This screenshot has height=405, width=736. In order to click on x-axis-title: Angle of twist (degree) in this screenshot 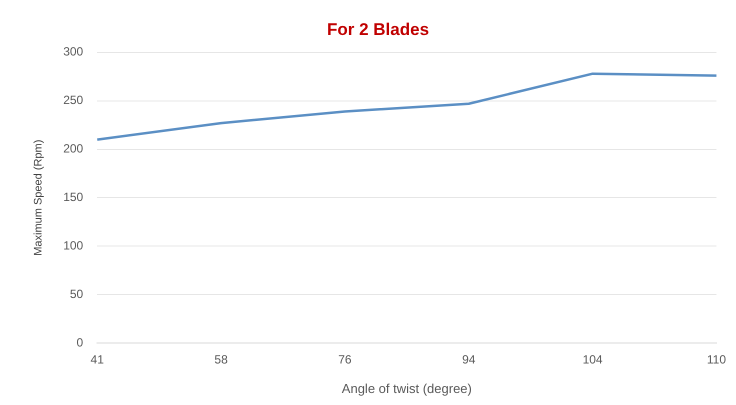, I will do `click(407, 388)`.